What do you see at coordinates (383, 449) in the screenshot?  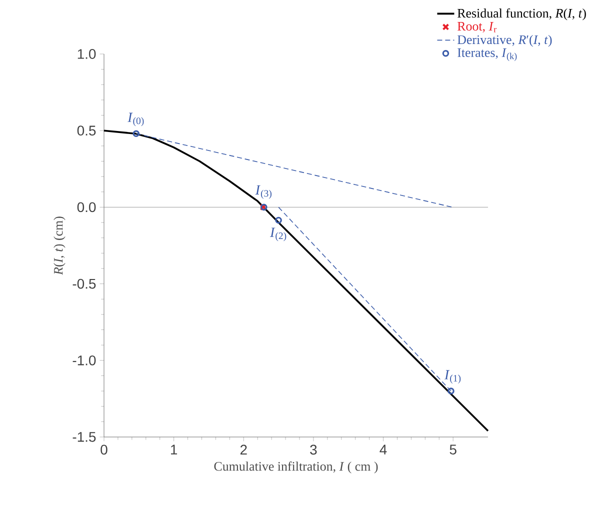 I see `x-tick-label: 4` at bounding box center [383, 449].